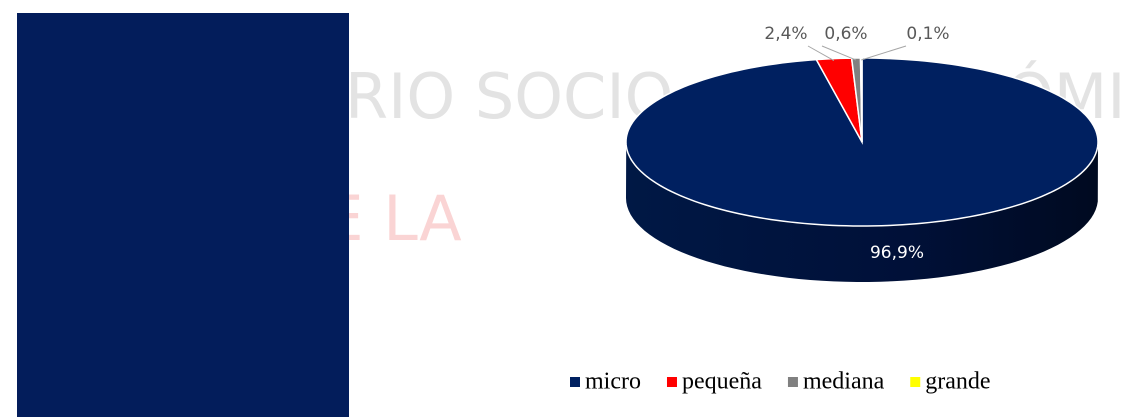 The height and width of the screenshot is (417, 1126). Describe the element at coordinates (957, 382) in the screenshot. I see `legend-label: grande` at that location.